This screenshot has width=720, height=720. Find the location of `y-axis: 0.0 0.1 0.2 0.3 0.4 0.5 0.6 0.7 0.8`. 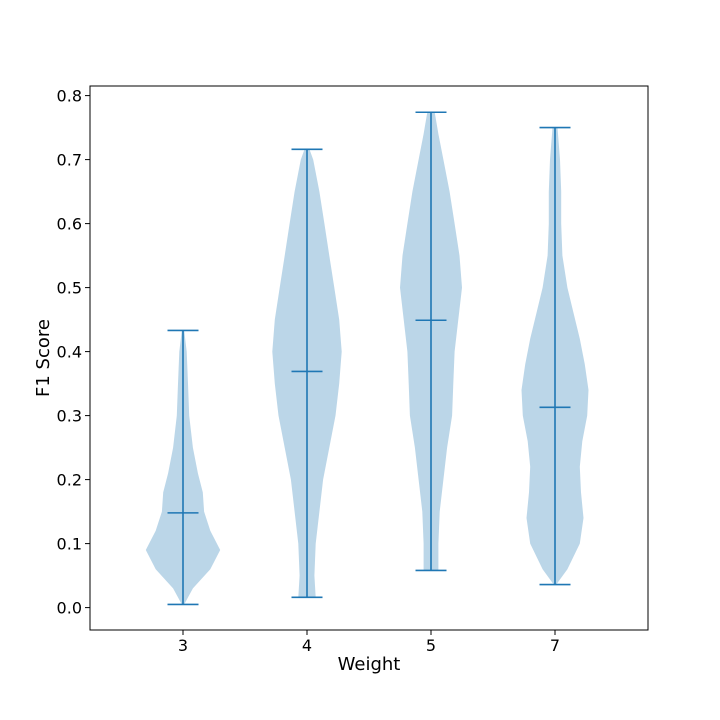

y-axis: 0.0 0.1 0.2 0.3 0.4 0.5 0.6 0.7 0.8 is located at coordinates (73, 352).